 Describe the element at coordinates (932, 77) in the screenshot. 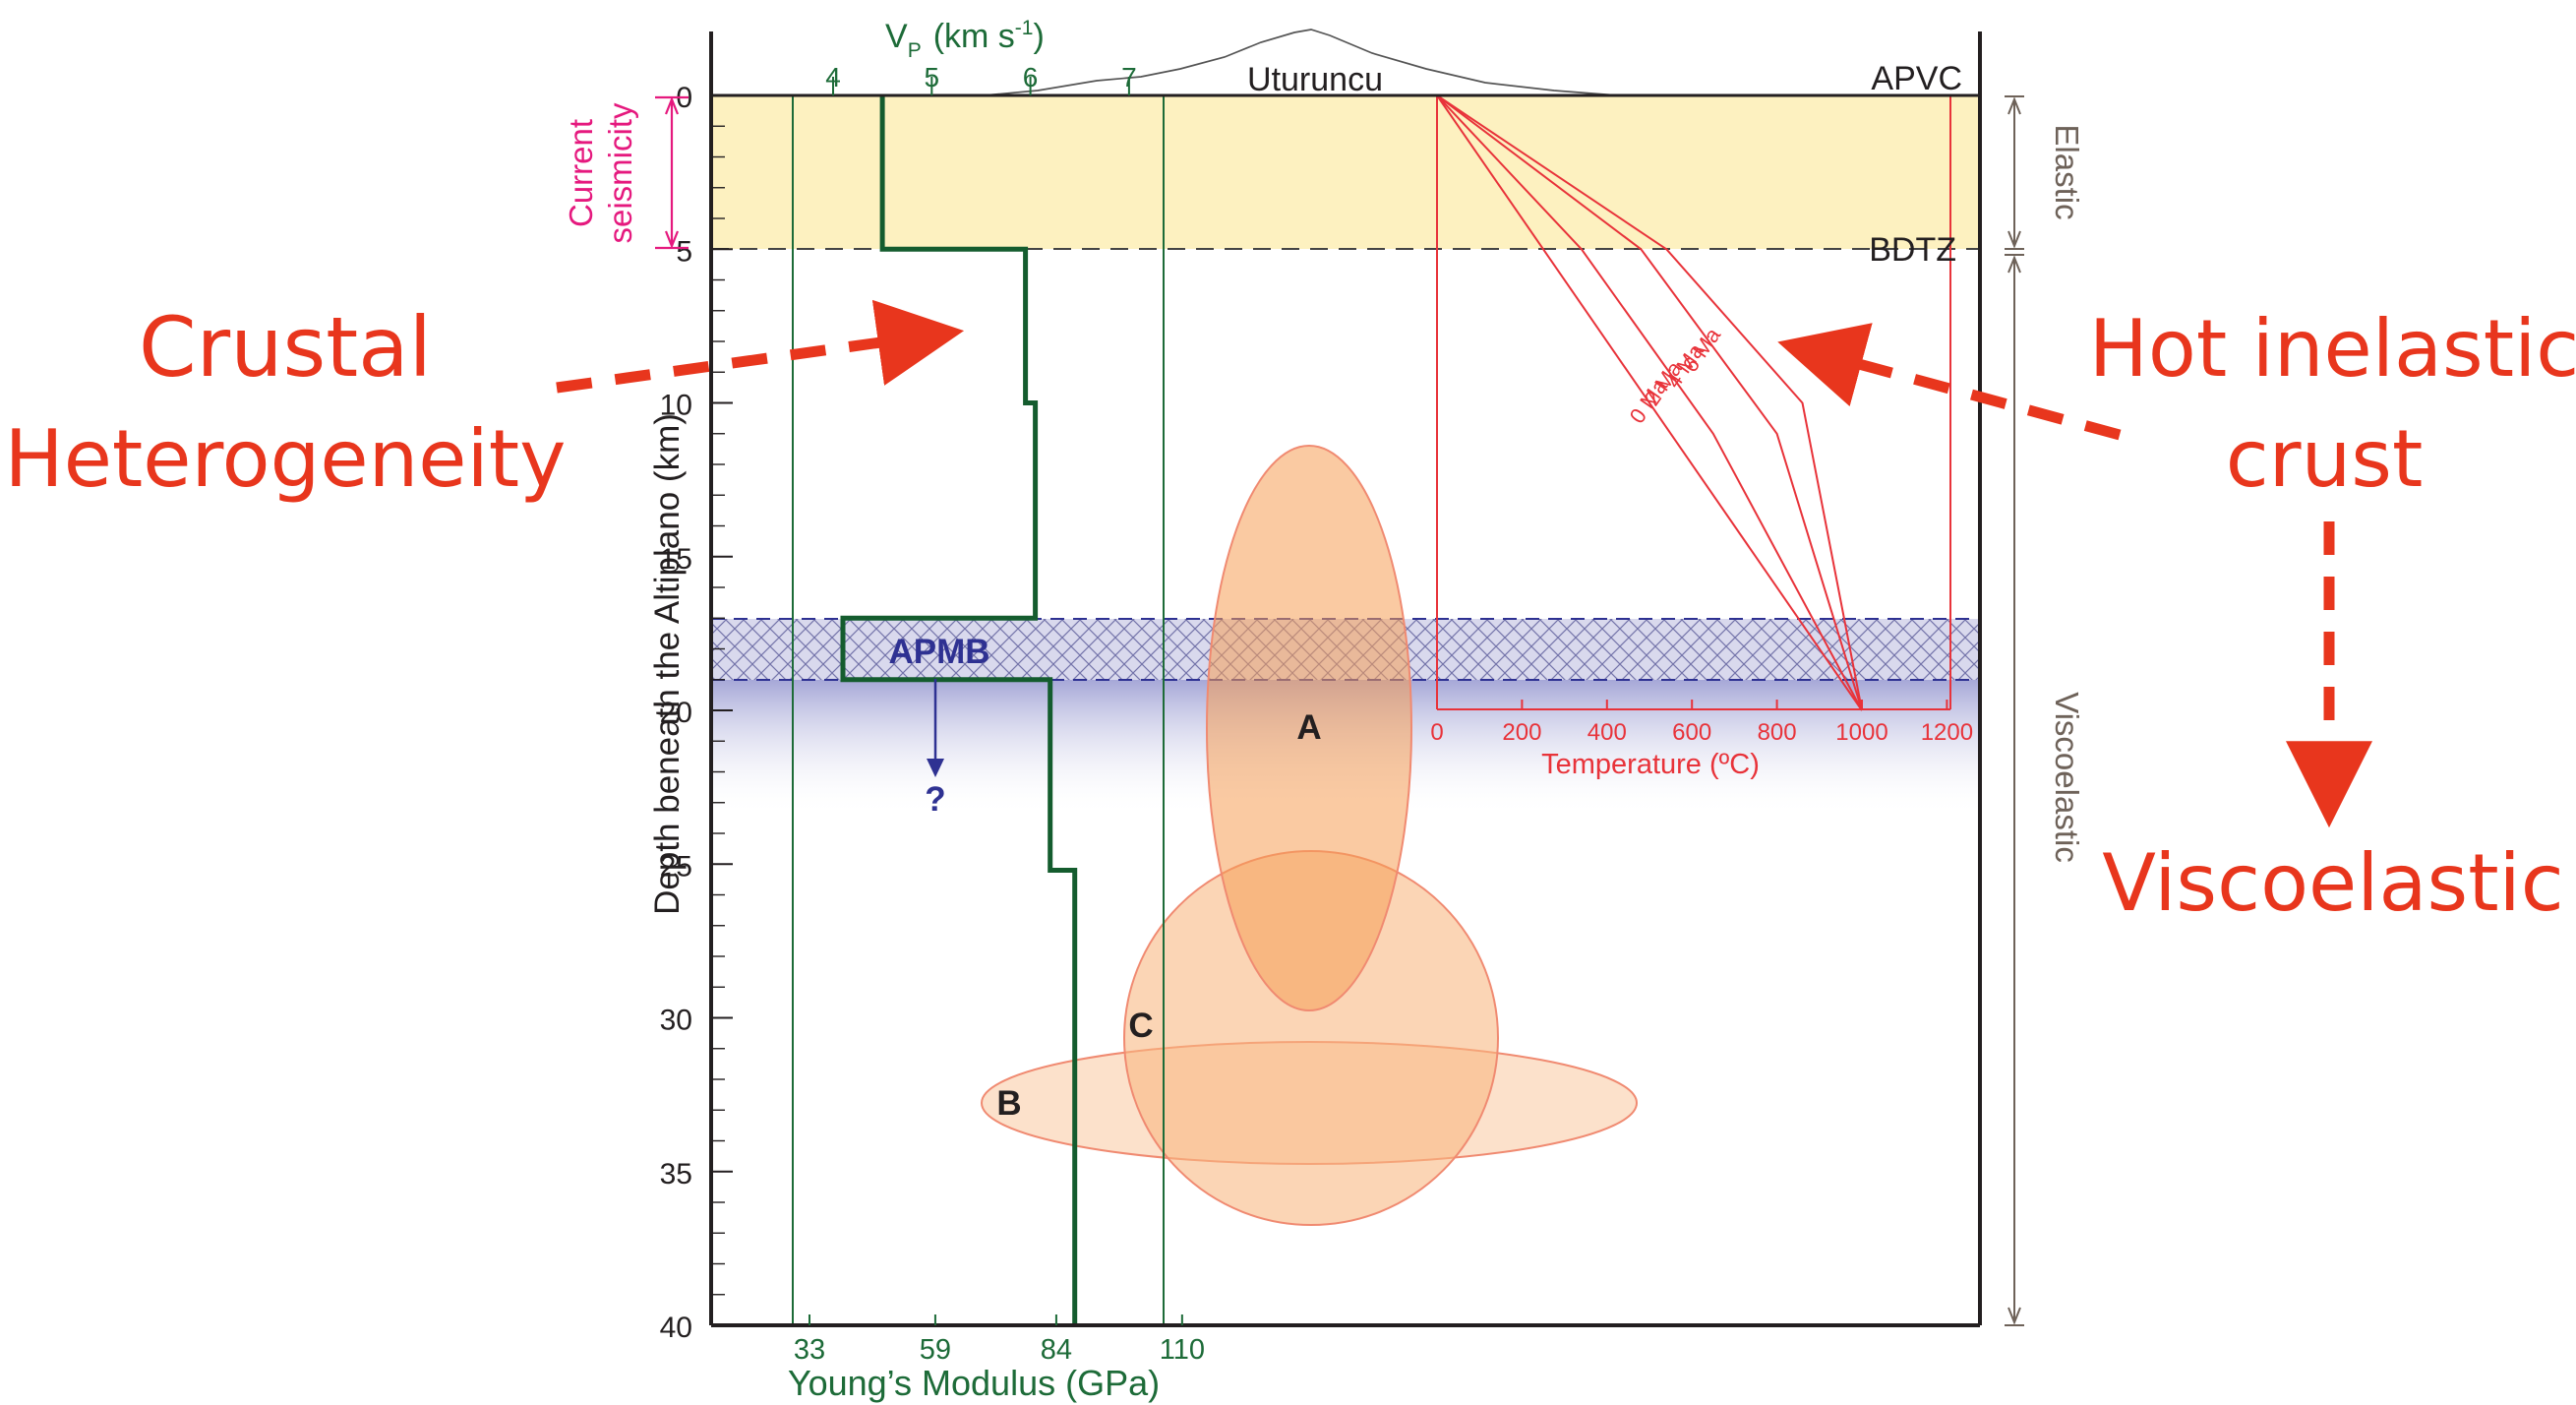

I see `vp-tick-label: 5` at that location.